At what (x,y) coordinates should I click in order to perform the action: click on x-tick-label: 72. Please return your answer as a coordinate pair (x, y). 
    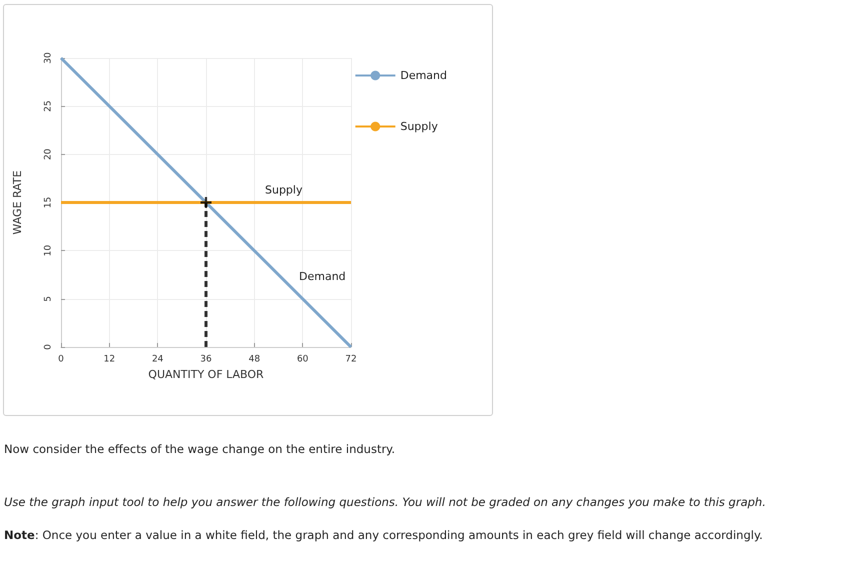
    Looking at the image, I should click on (351, 359).